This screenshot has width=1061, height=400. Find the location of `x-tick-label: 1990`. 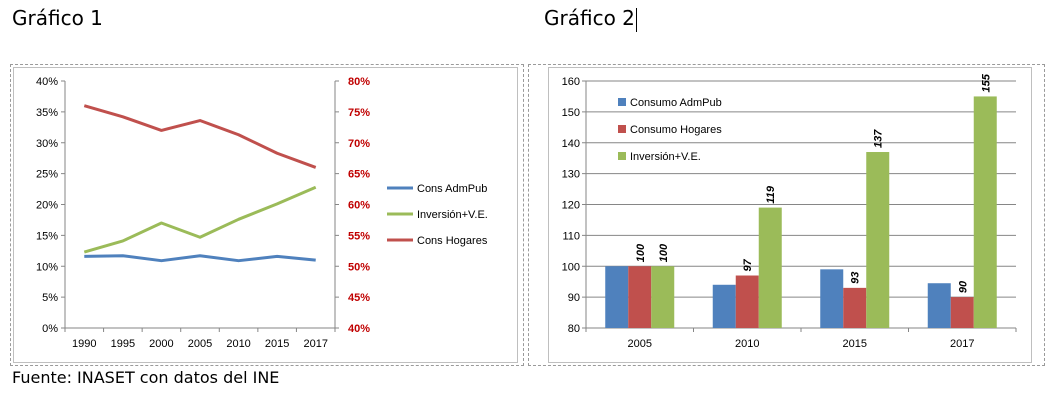

x-tick-label: 1990 is located at coordinates (84, 344).